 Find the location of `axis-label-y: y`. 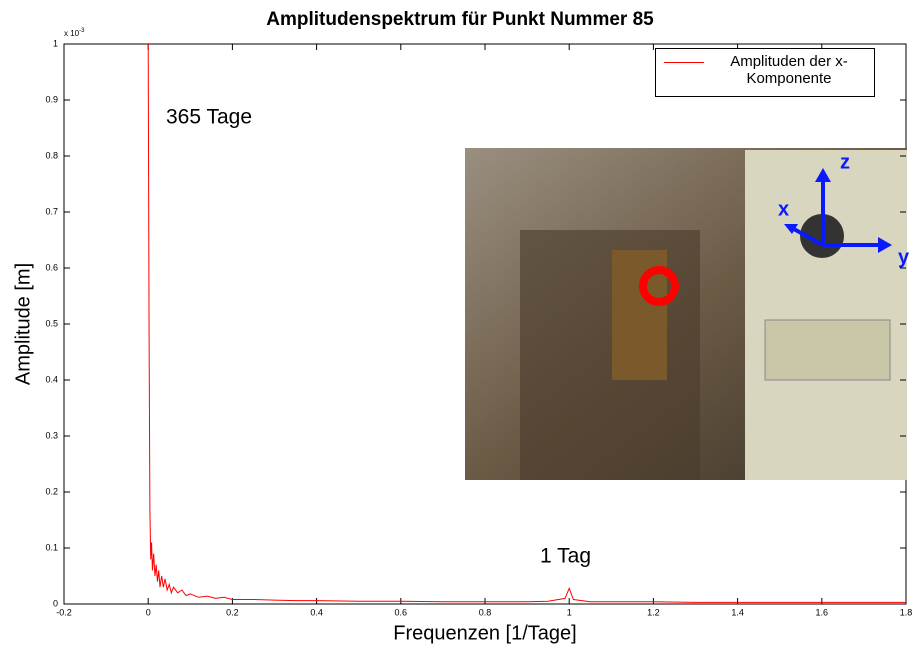

axis-label-y: y is located at coordinates (904, 257).